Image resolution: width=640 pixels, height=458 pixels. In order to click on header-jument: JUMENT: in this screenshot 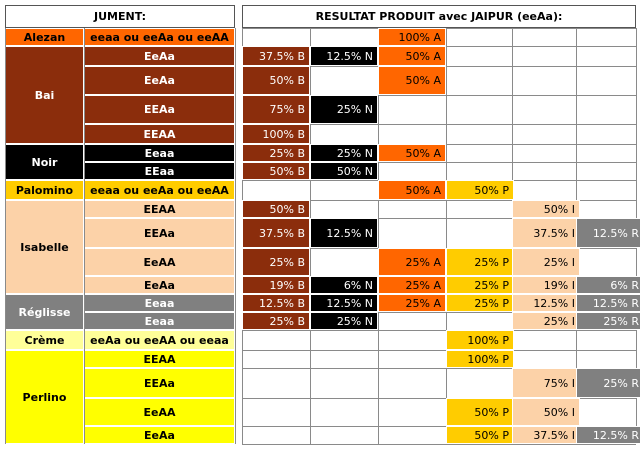, I will do `click(120, 16)`.